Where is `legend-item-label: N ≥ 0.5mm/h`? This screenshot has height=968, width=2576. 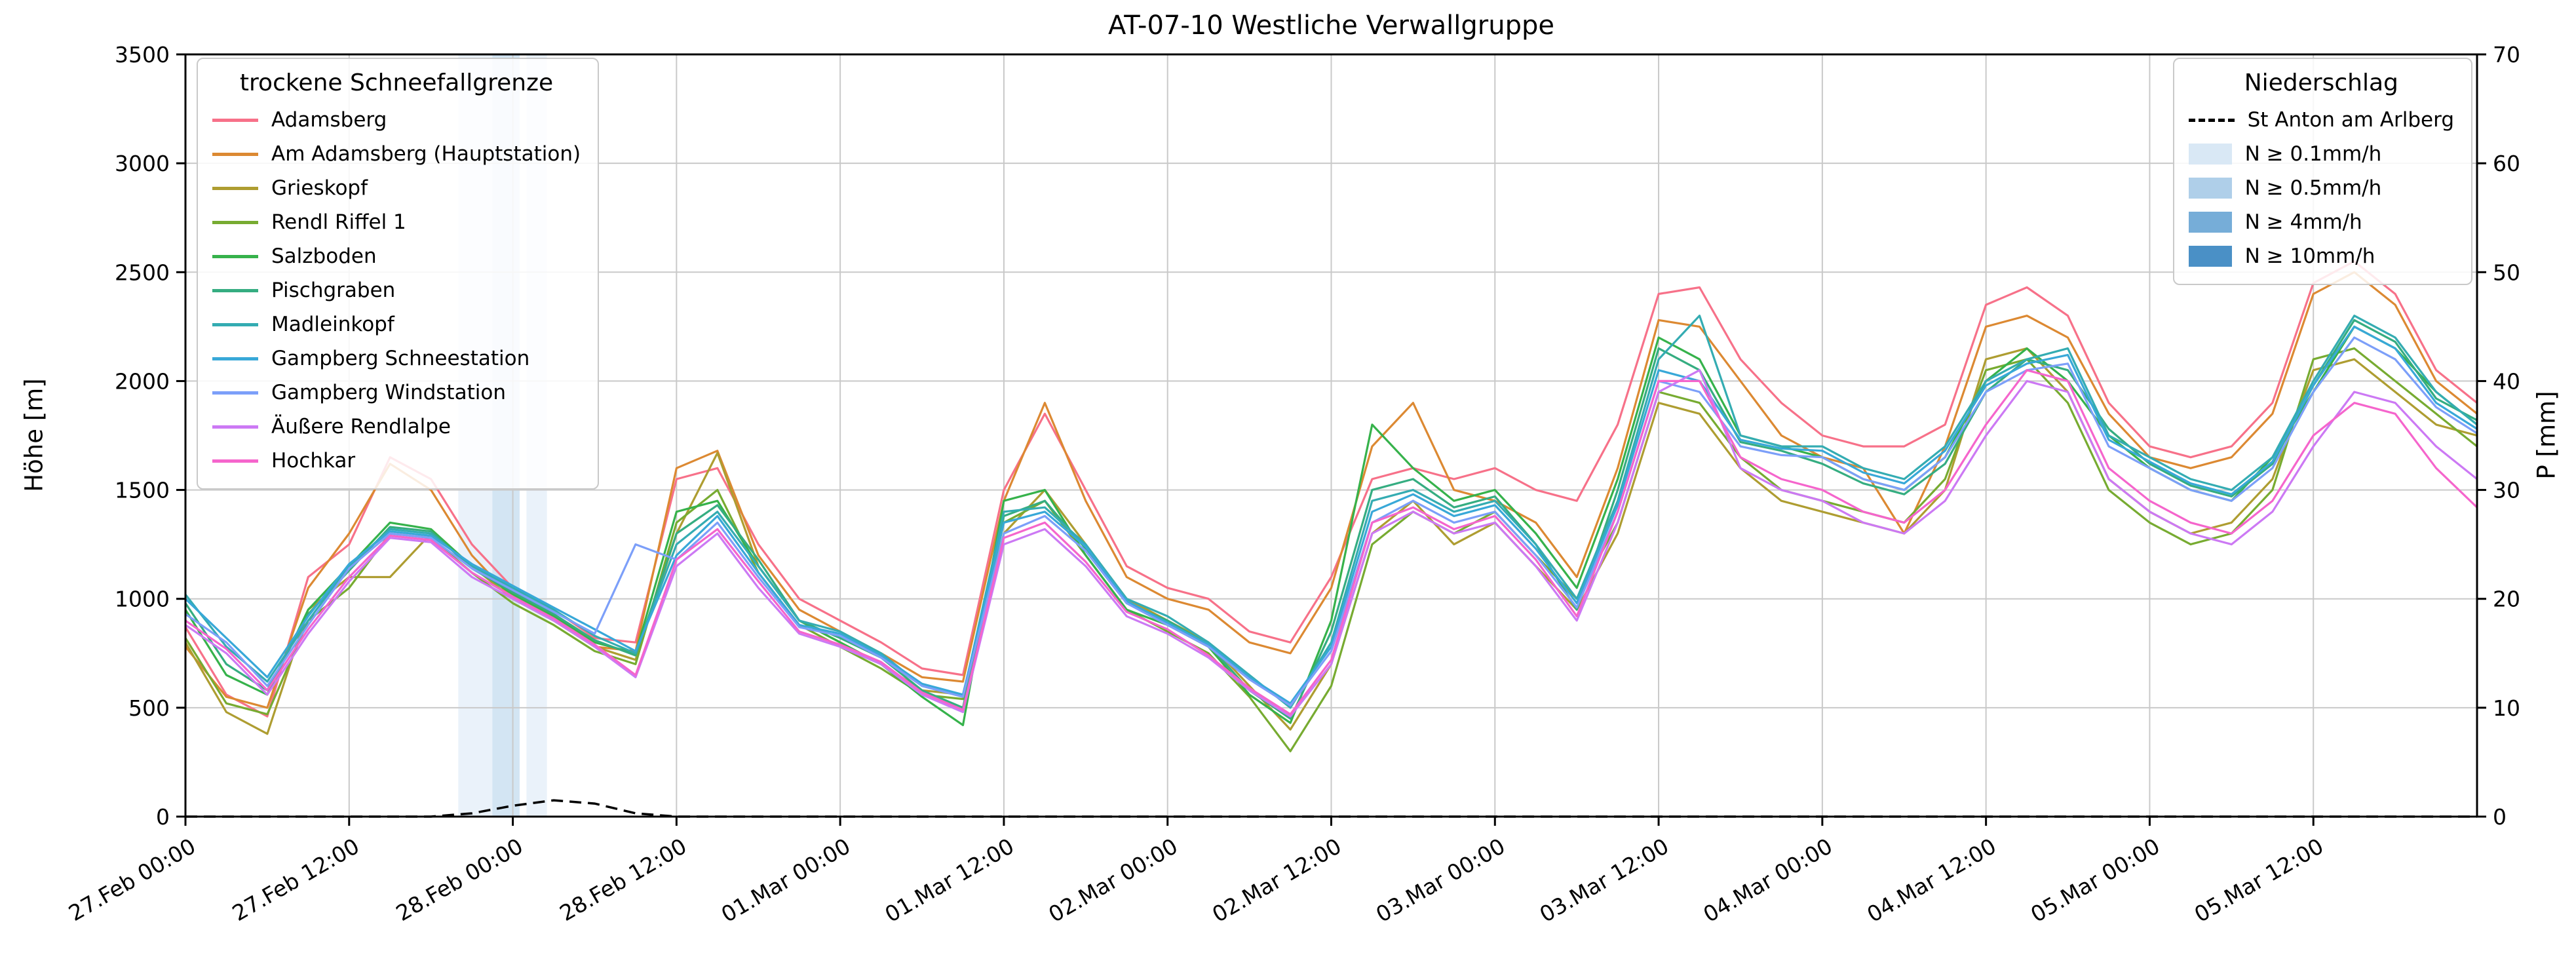
legend-item-label: N ≥ 0.5mm/h is located at coordinates (2313, 188).